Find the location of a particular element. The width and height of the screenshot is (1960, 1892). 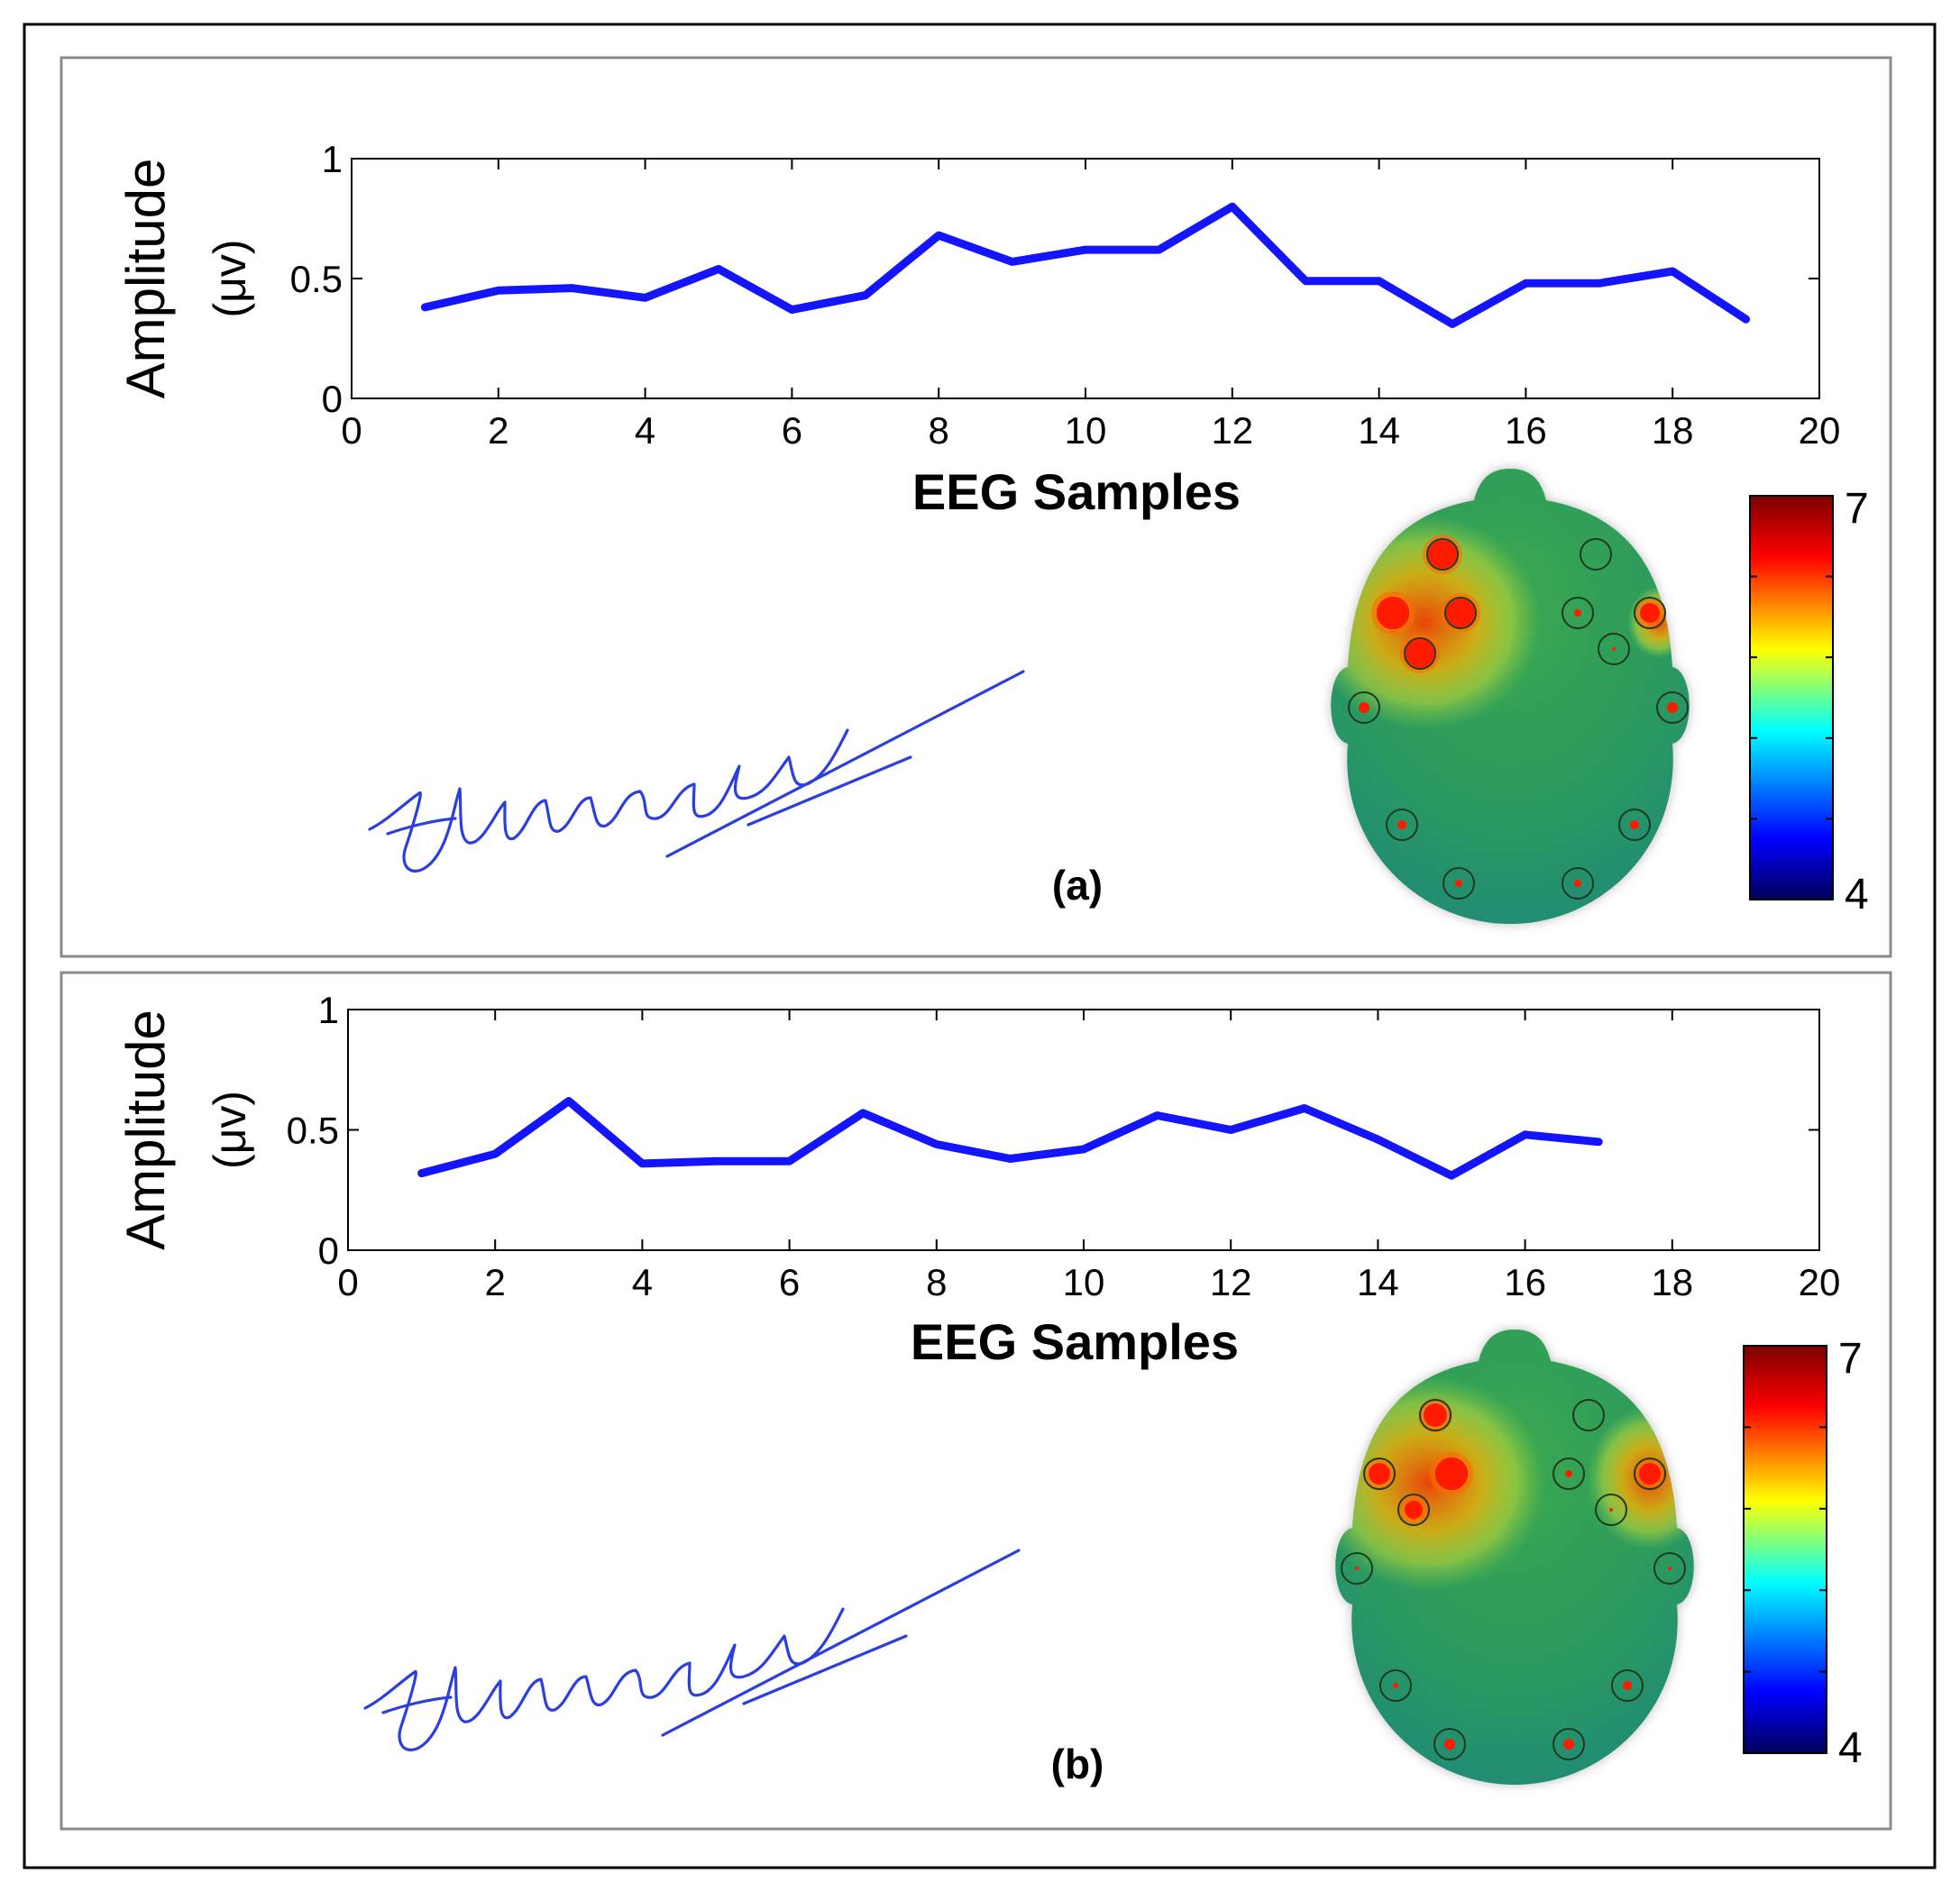

plot-area is located at coordinates (1085, 279).